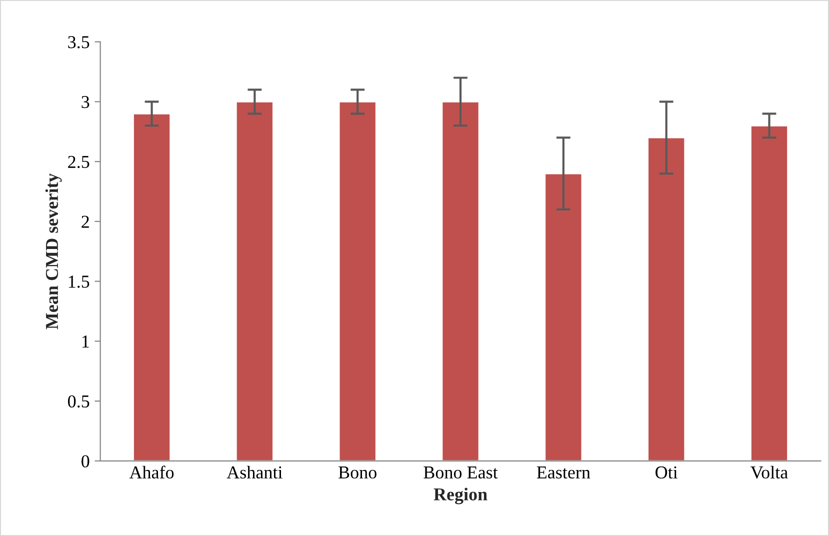 The width and height of the screenshot is (829, 536). What do you see at coordinates (461, 472) in the screenshot?
I see `x-tick-label: Bono East` at bounding box center [461, 472].